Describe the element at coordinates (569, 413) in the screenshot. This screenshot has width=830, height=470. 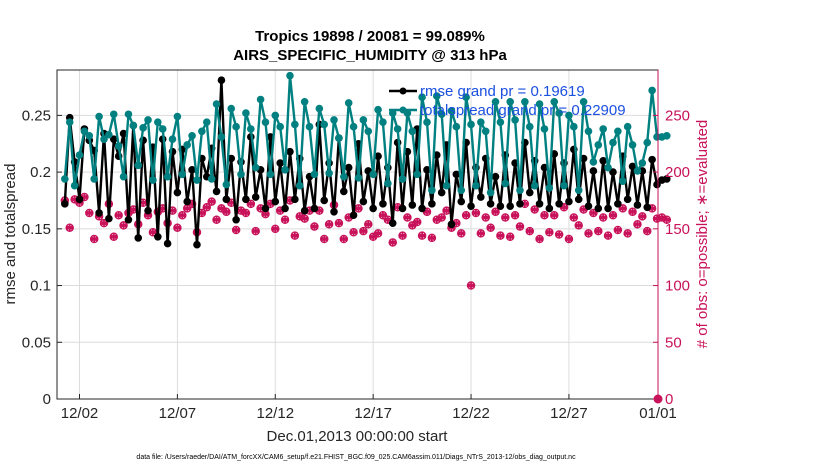
I see `x-tick-label: 12/27` at that location.